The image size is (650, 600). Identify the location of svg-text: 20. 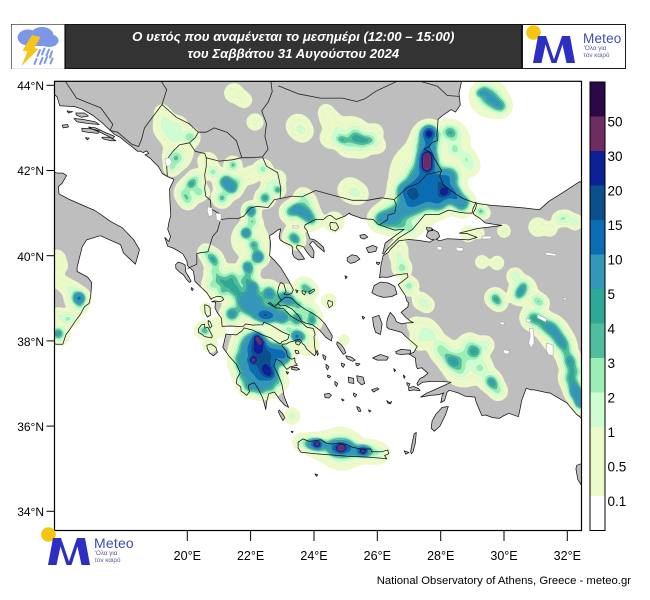
(615, 191).